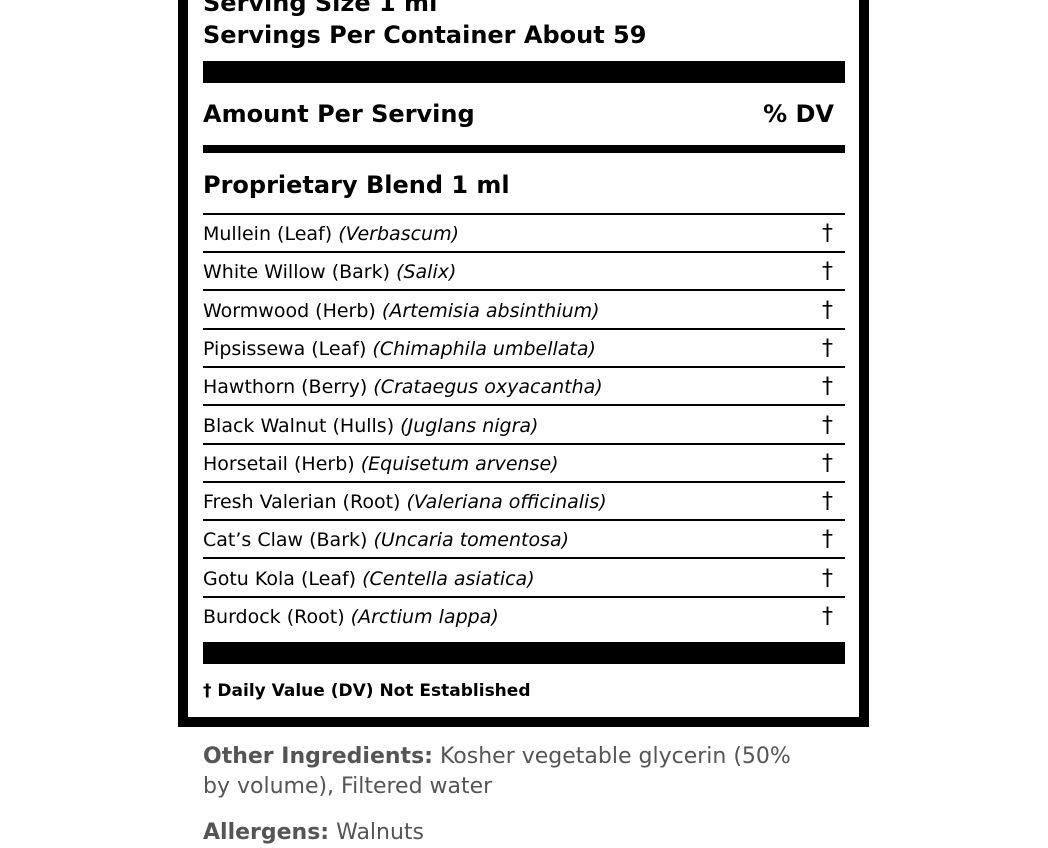 The height and width of the screenshot is (848, 1048). Describe the element at coordinates (488, 387) in the screenshot. I see `latin-name: (Crataegus oxyacantha)` at that location.